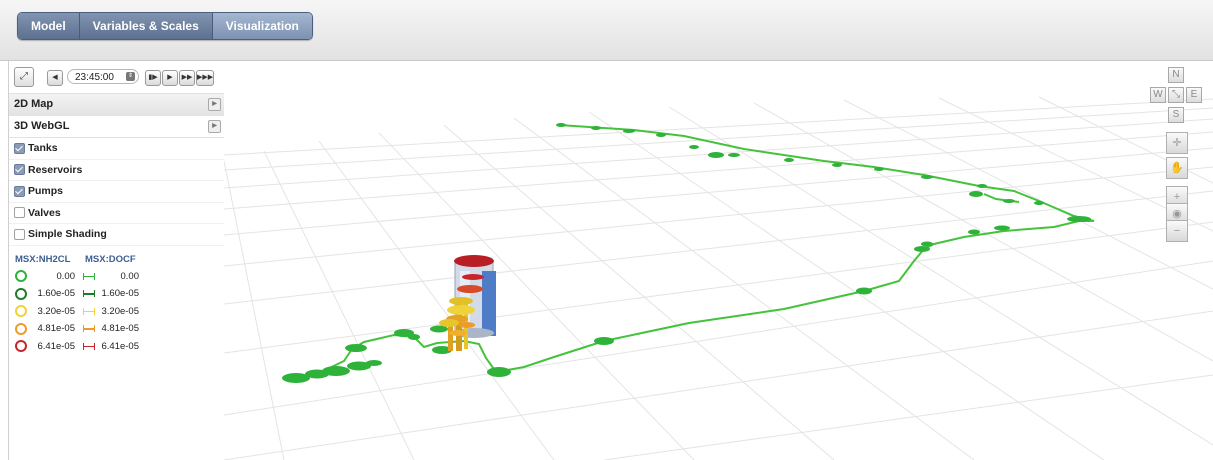  Describe the element at coordinates (187, 78) in the screenshot. I see `fast-forward-icon: ▶▶` at that location.